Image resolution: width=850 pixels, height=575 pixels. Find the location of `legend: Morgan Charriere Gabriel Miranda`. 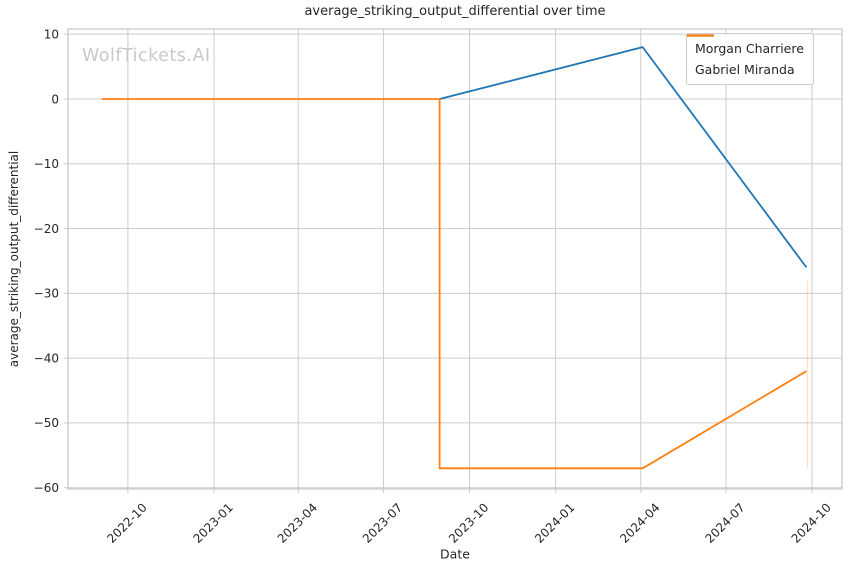

legend: Morgan Charriere Gabriel Miranda is located at coordinates (750, 59).